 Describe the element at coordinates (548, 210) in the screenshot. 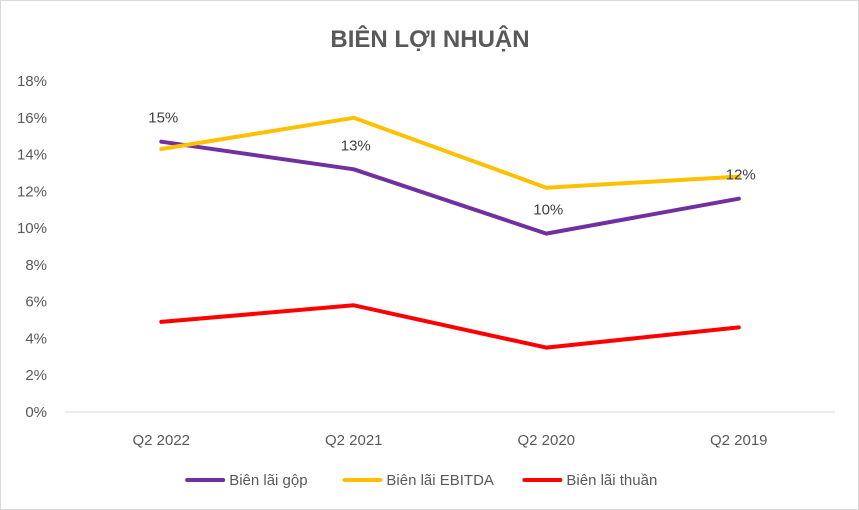

I see `data-label: 10%` at that location.